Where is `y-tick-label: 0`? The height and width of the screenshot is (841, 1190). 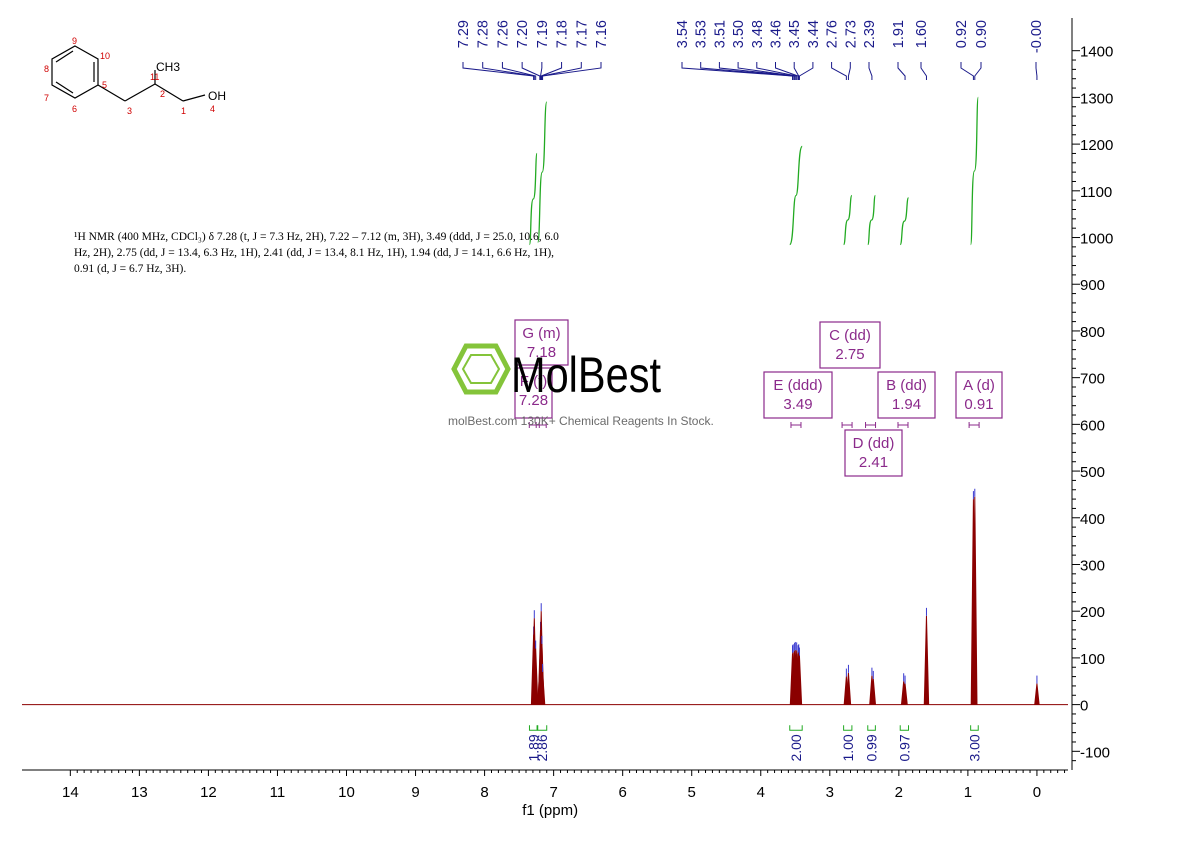
y-tick-label: 0 is located at coordinates (1084, 706).